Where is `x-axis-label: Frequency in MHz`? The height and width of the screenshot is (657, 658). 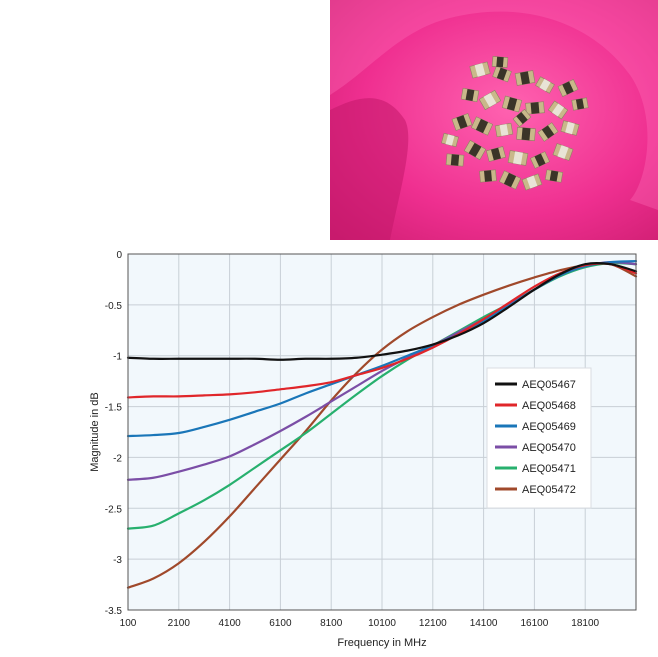
x-axis-label: Frequency in MHz is located at coordinates (381, 643).